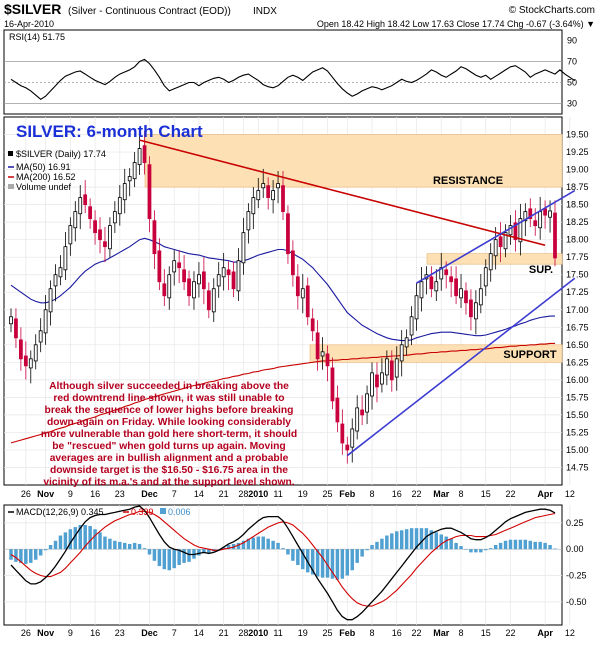  Describe the element at coordinates (577, 415) in the screenshot. I see `price-tick-label: 15.50` at that location.